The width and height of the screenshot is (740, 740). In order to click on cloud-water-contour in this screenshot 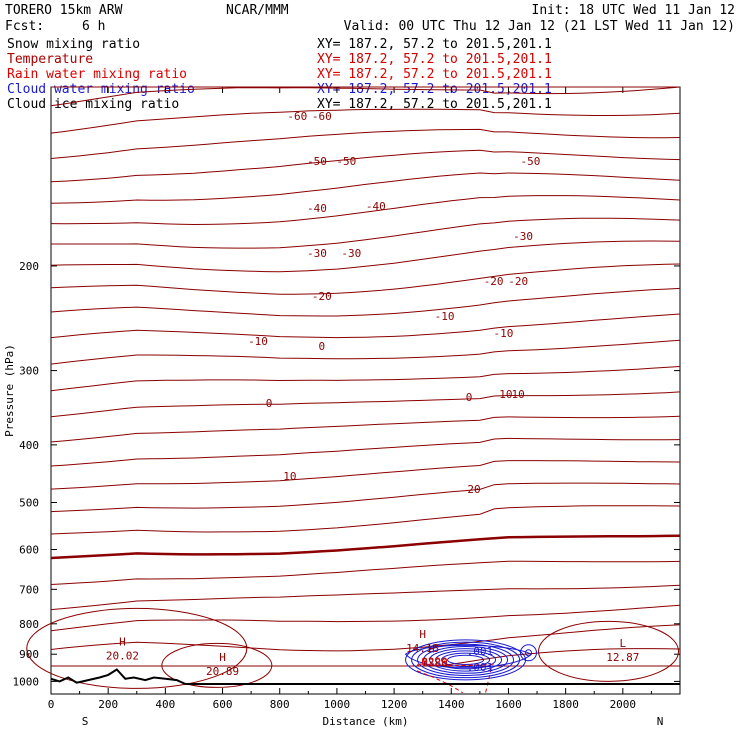, I will do `click(466, 659)`.